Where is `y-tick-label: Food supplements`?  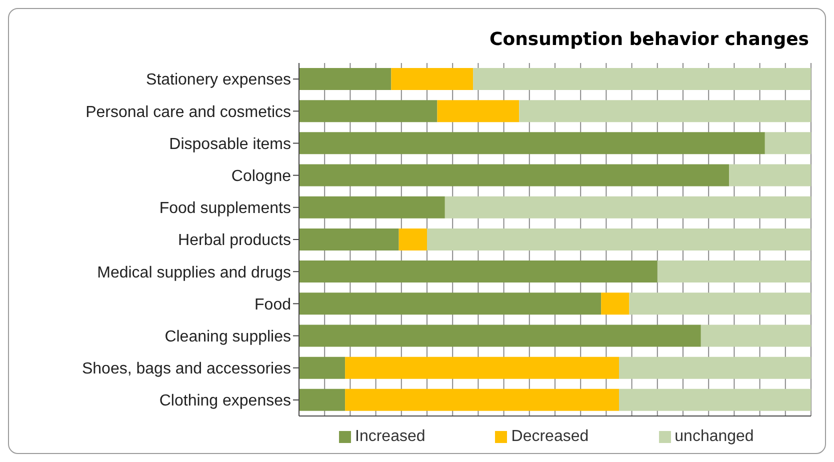
y-tick-label: Food supplements is located at coordinates (225, 209).